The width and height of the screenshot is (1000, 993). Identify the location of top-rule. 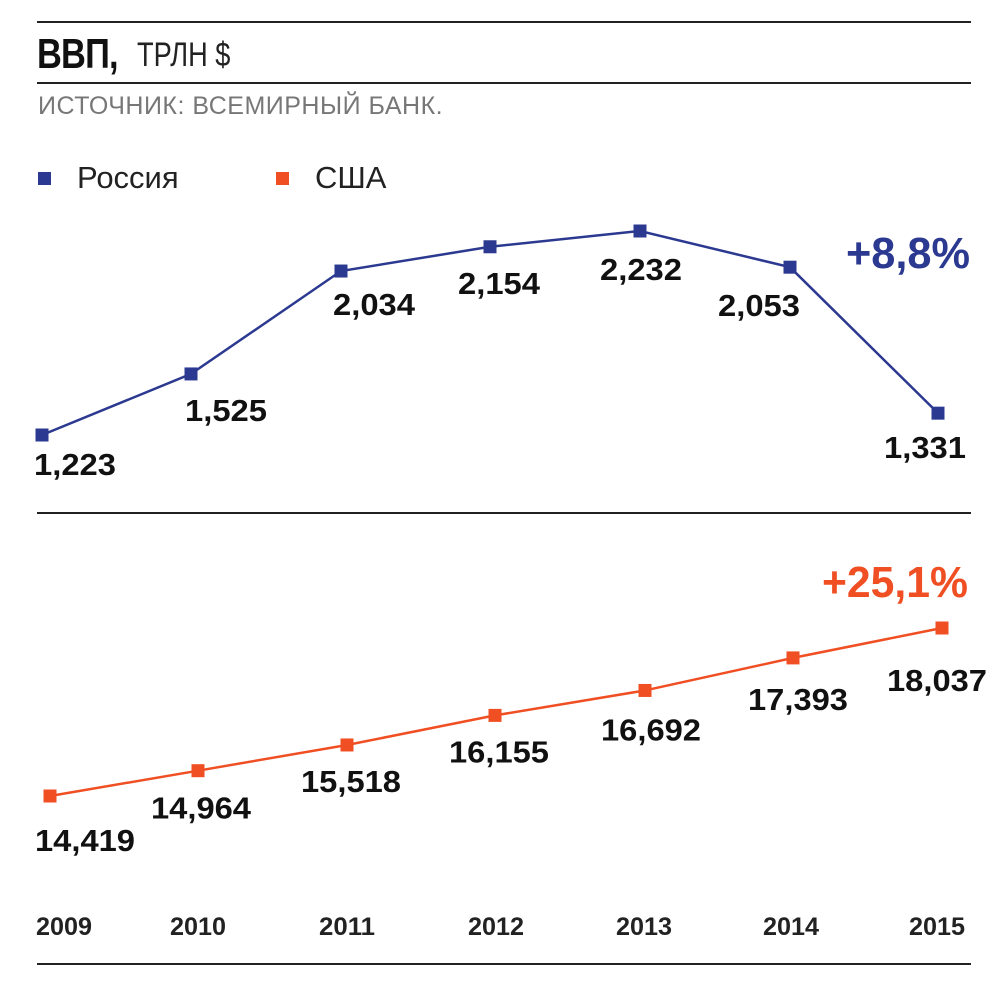
(504, 22).